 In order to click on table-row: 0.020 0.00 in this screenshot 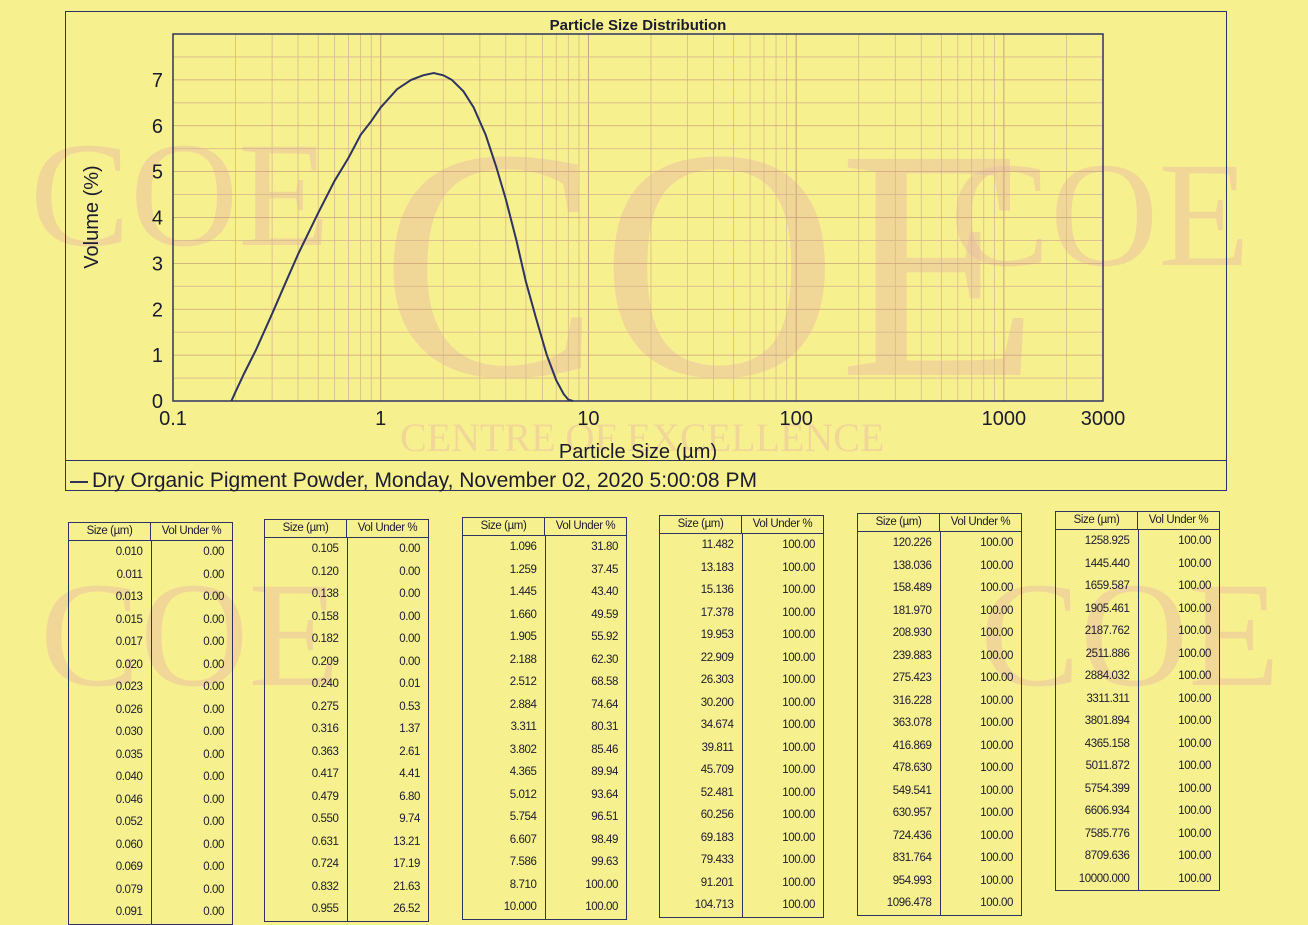, I will do `click(150, 665)`.